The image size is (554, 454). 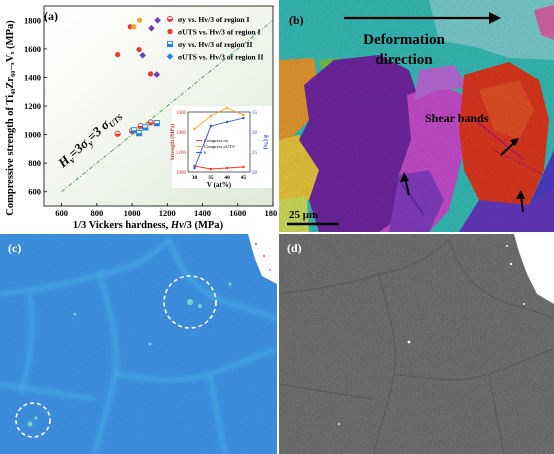 What do you see at coordinates (227, 178) in the screenshot?
I see `inset-x-tick-label: 40` at bounding box center [227, 178].